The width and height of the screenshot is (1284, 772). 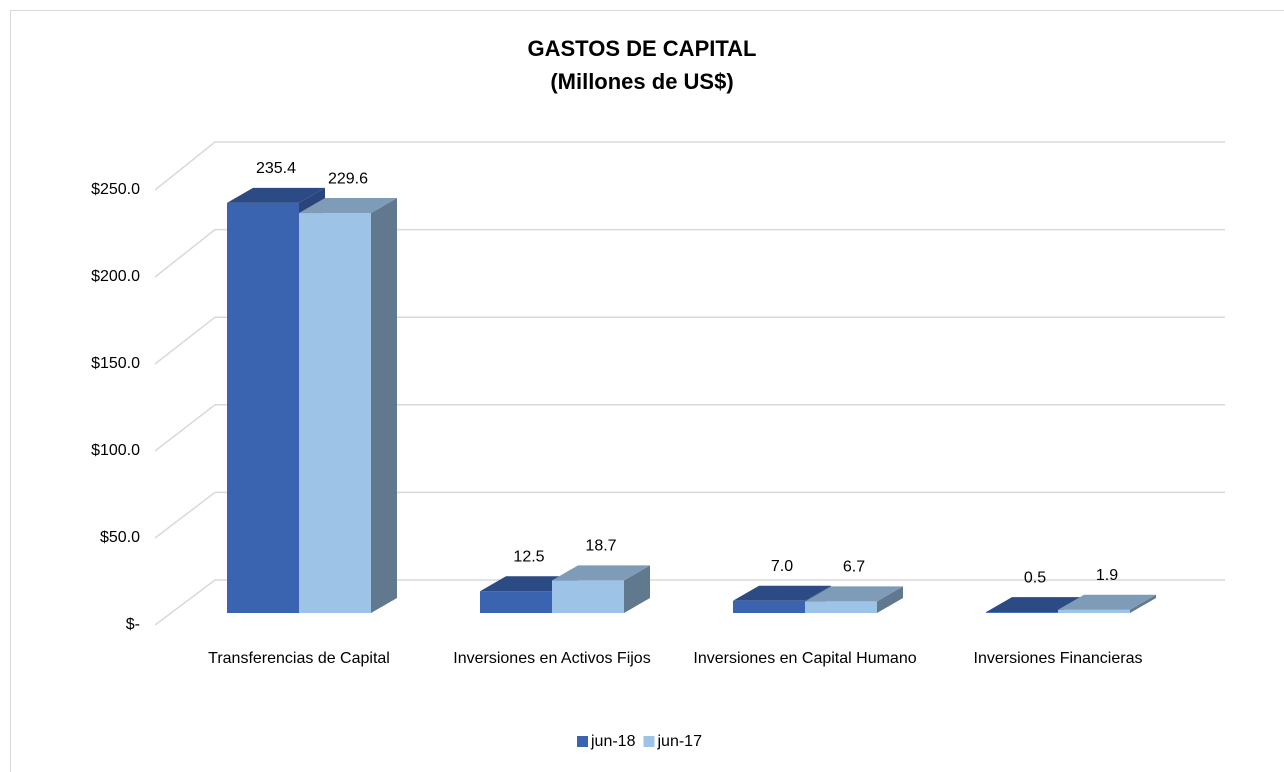 I want to click on chart-title: GASTOS DE CAPITAL, so click(x=642, y=48).